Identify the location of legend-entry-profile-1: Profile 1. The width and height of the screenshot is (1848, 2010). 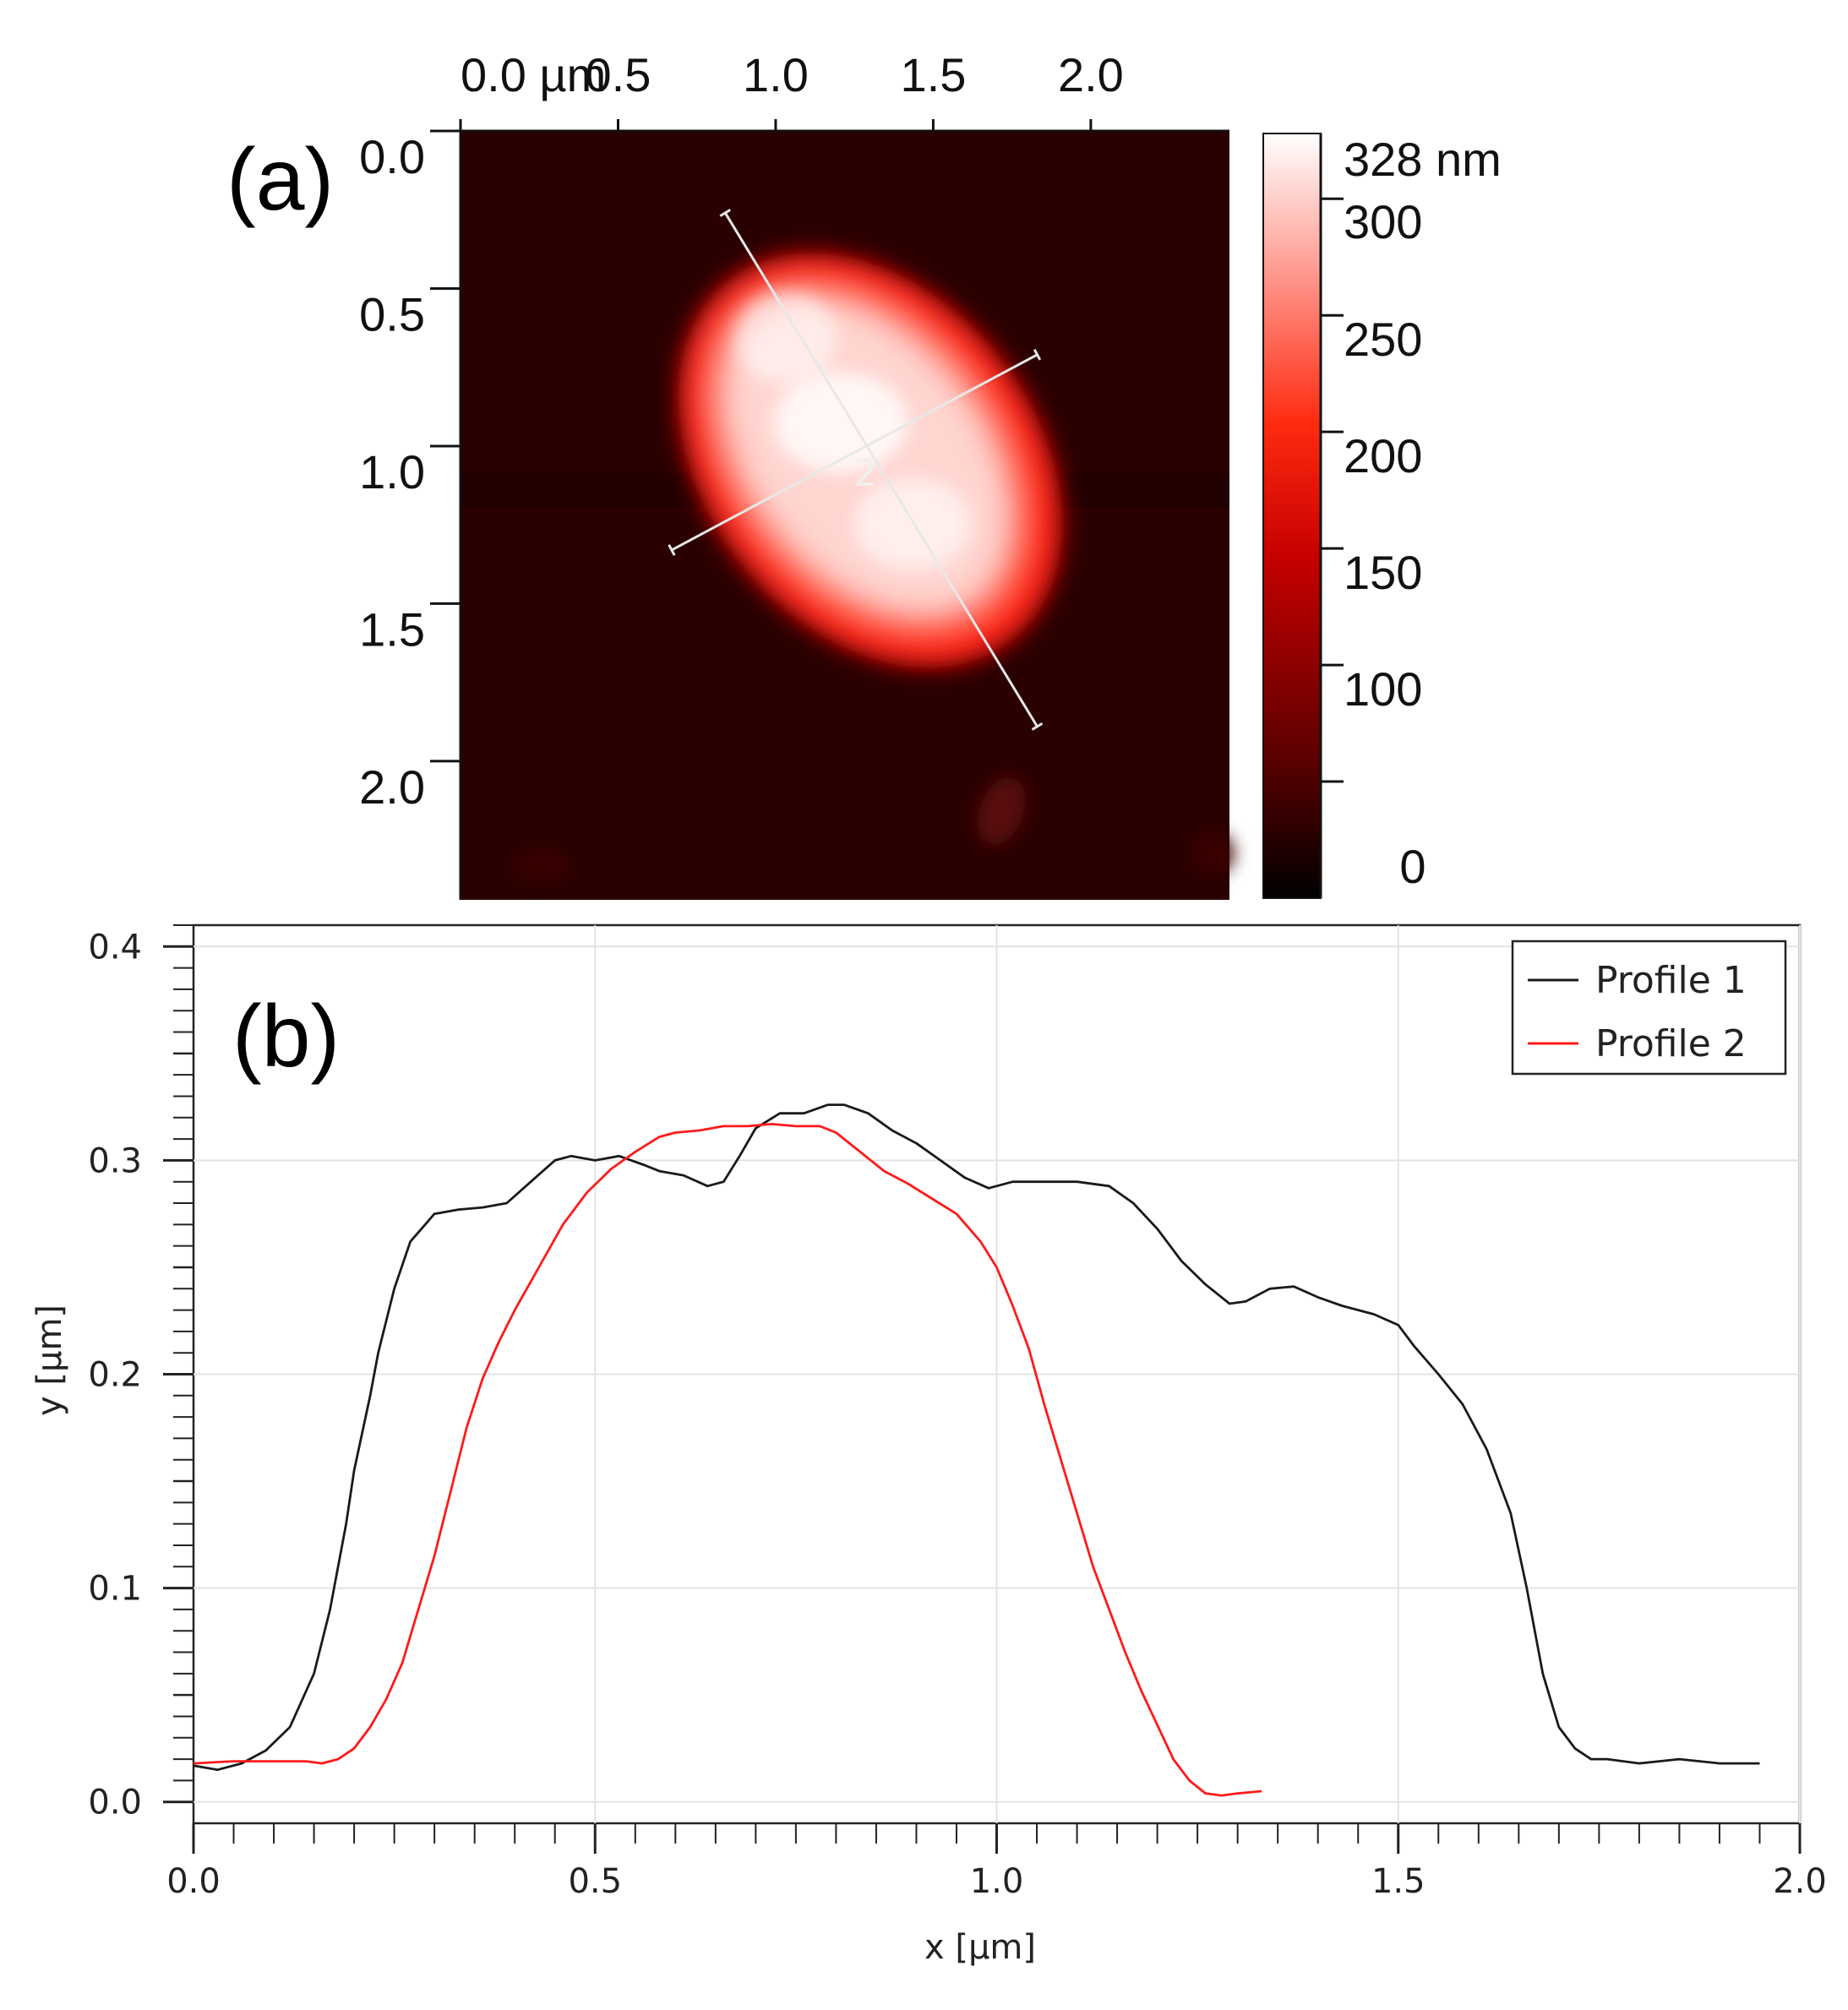
(1671, 980).